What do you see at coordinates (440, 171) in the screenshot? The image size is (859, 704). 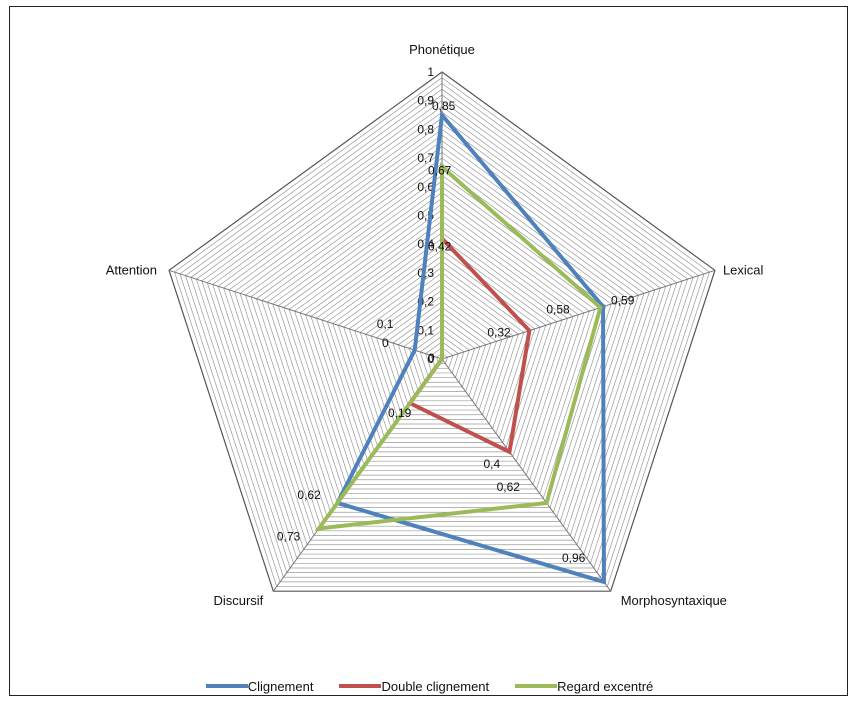 I see `data-label: 0,67` at bounding box center [440, 171].